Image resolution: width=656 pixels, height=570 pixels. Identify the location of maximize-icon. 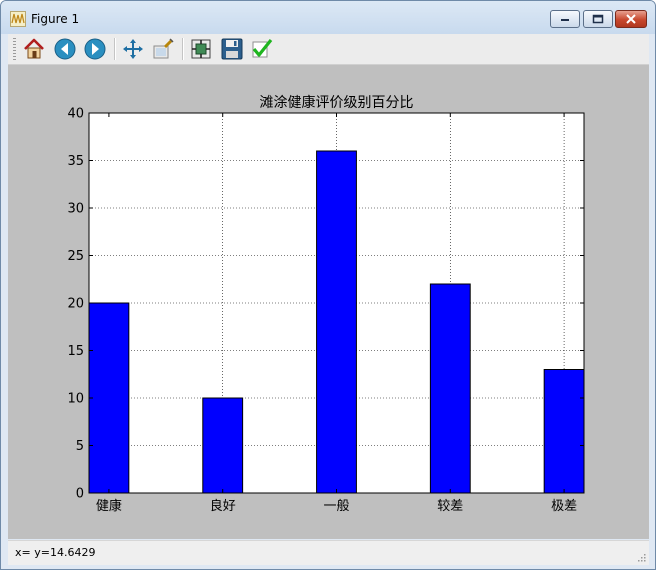
(598, 19).